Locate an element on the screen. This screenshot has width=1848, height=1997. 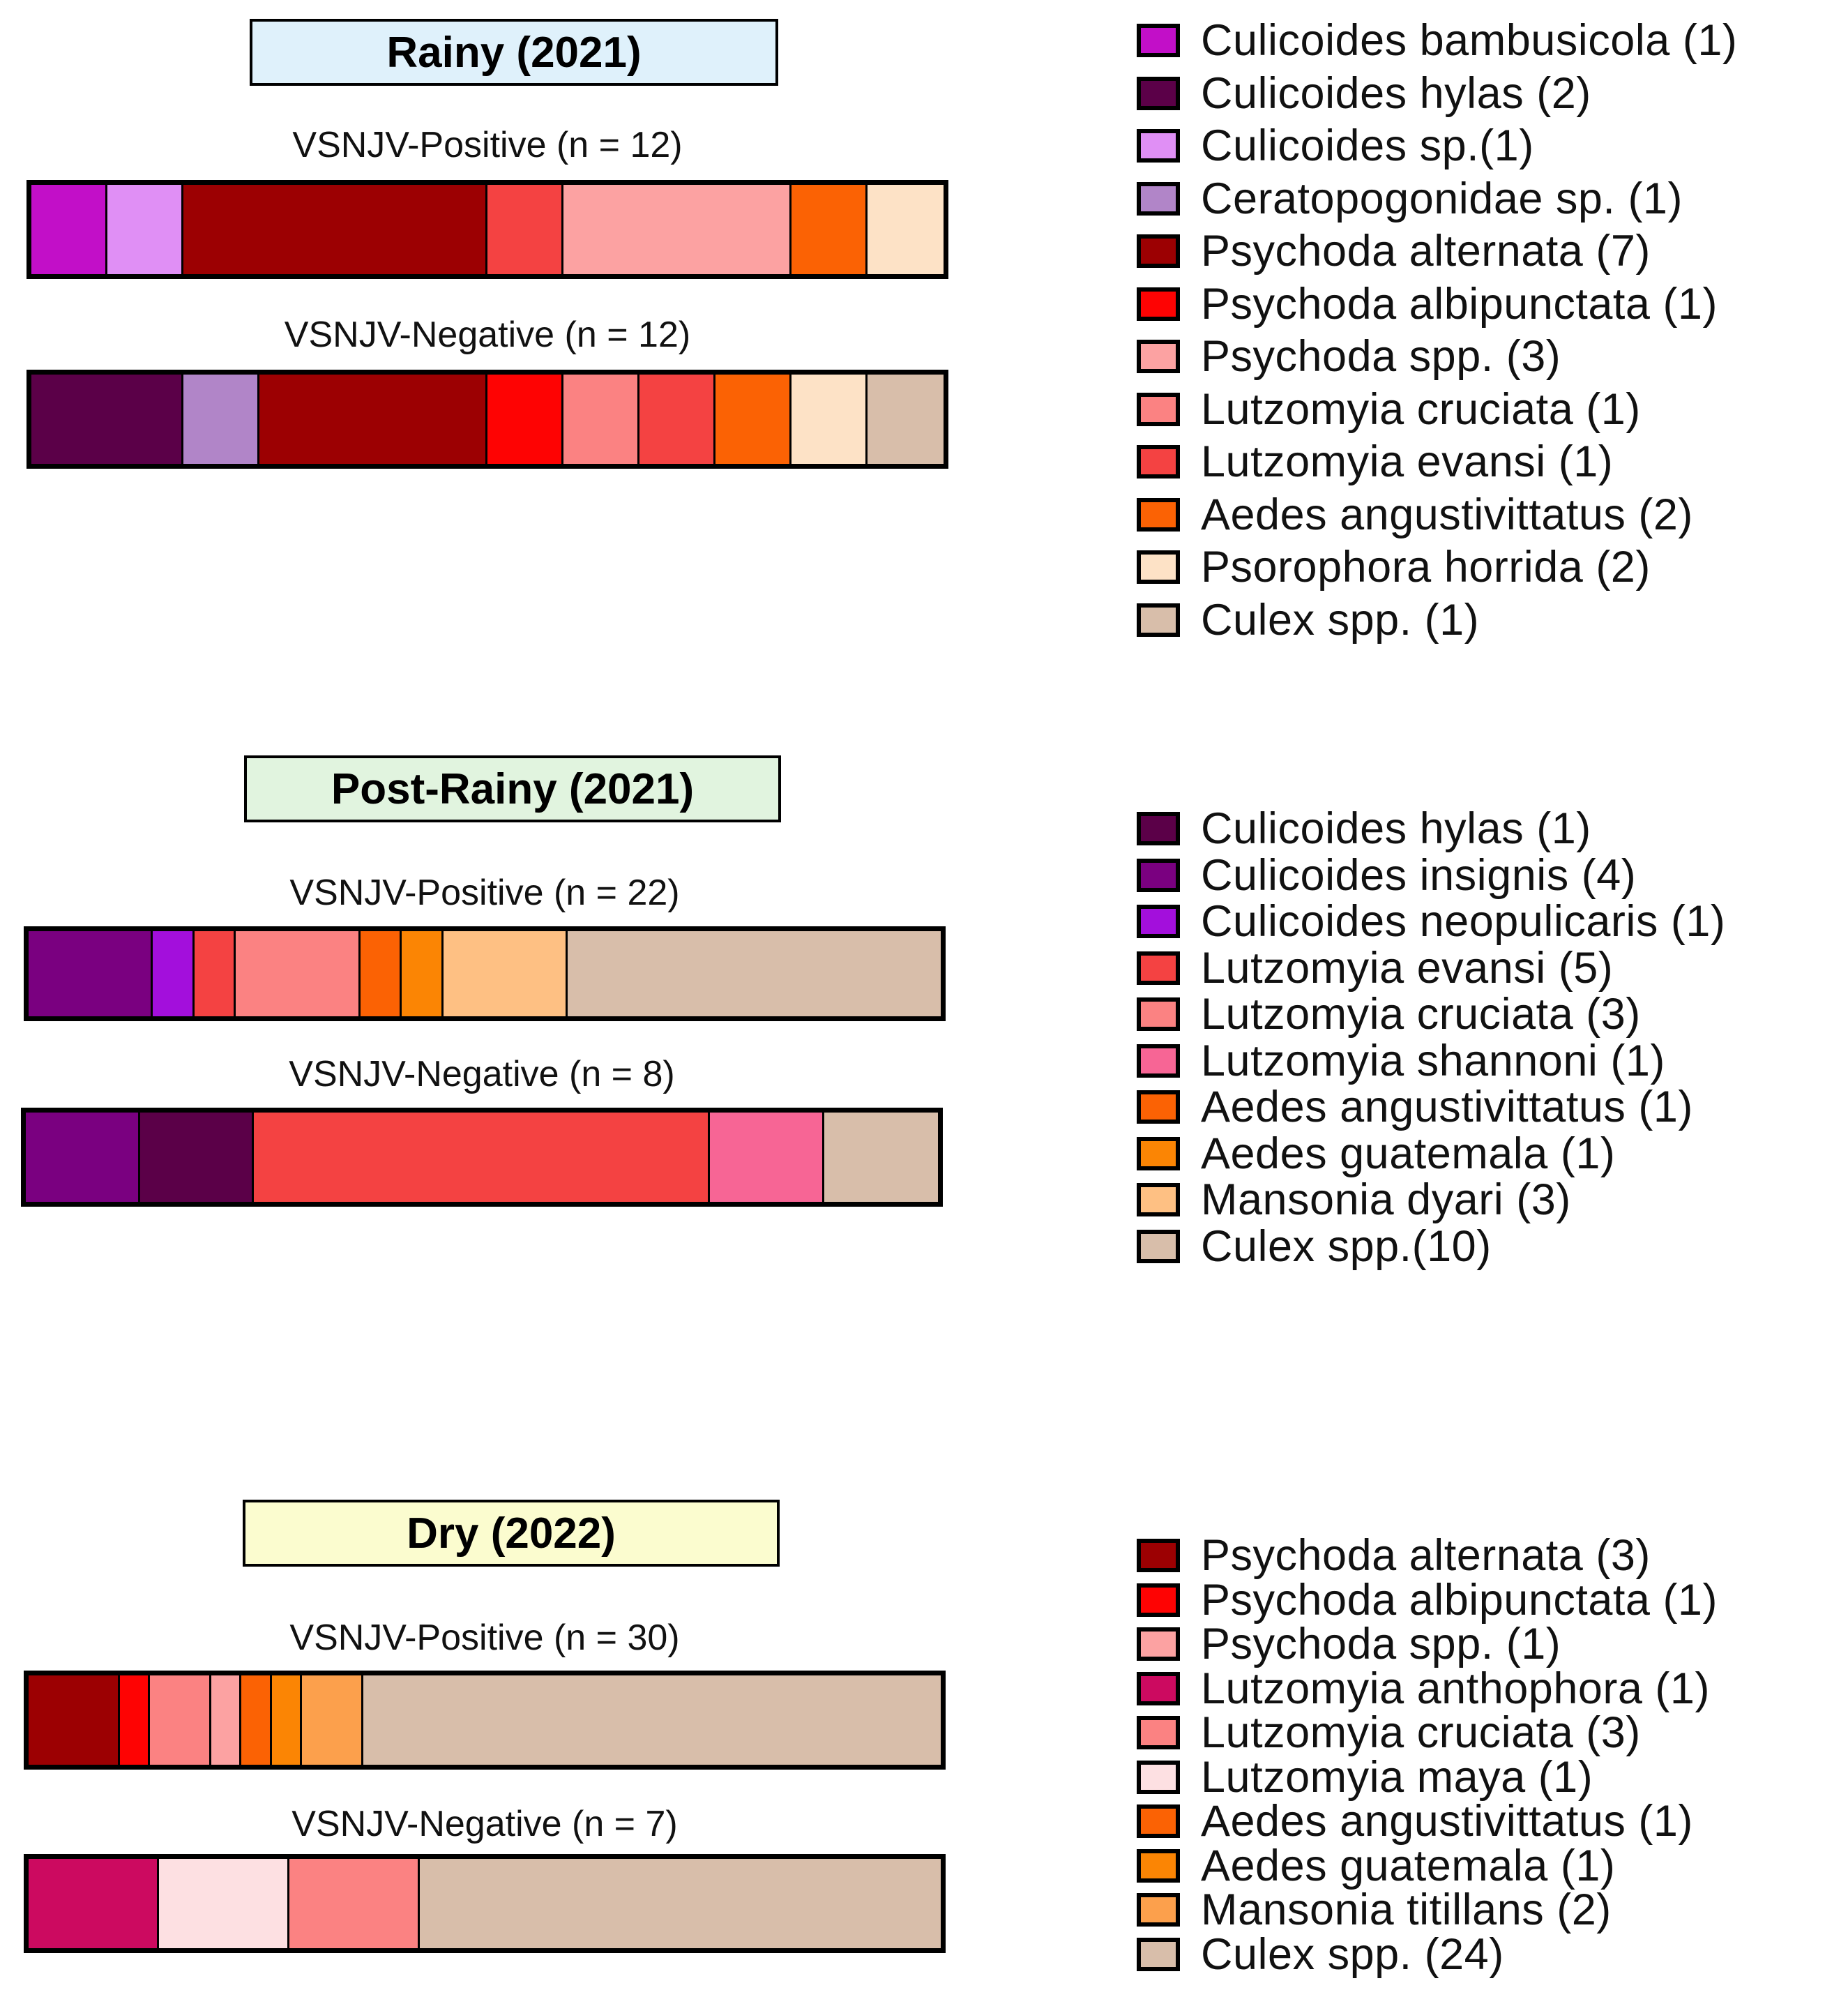
legend-item: Lutzomyia evansi (5) is located at coordinates (1375, 968).